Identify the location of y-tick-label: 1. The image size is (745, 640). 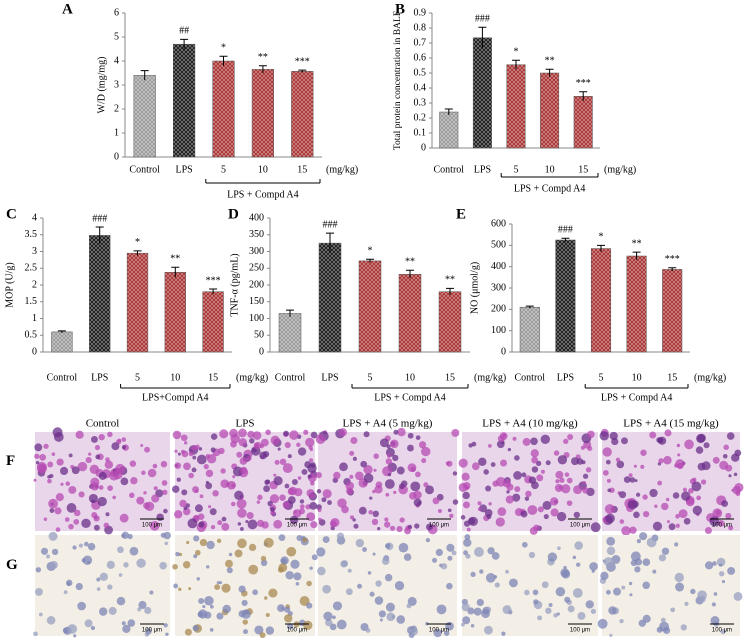
(116, 132).